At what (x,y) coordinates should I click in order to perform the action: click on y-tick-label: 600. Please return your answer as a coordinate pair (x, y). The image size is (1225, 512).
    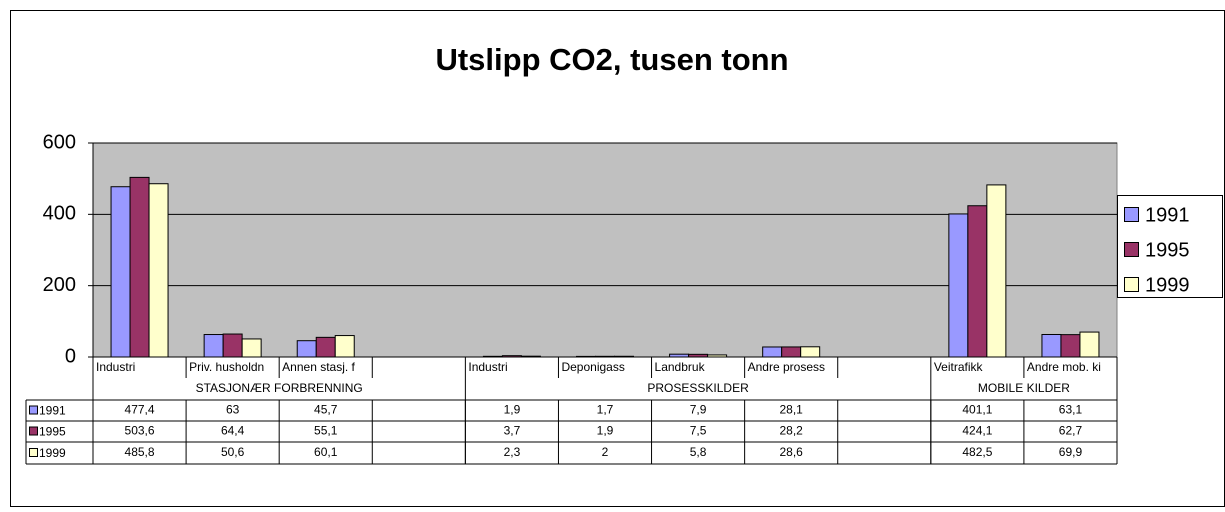
    Looking at the image, I should click on (59, 142).